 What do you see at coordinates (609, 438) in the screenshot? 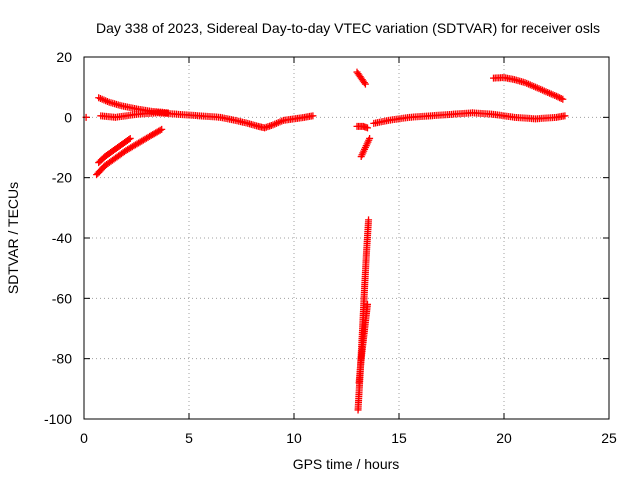
I see `x-tick-label: 25` at bounding box center [609, 438].